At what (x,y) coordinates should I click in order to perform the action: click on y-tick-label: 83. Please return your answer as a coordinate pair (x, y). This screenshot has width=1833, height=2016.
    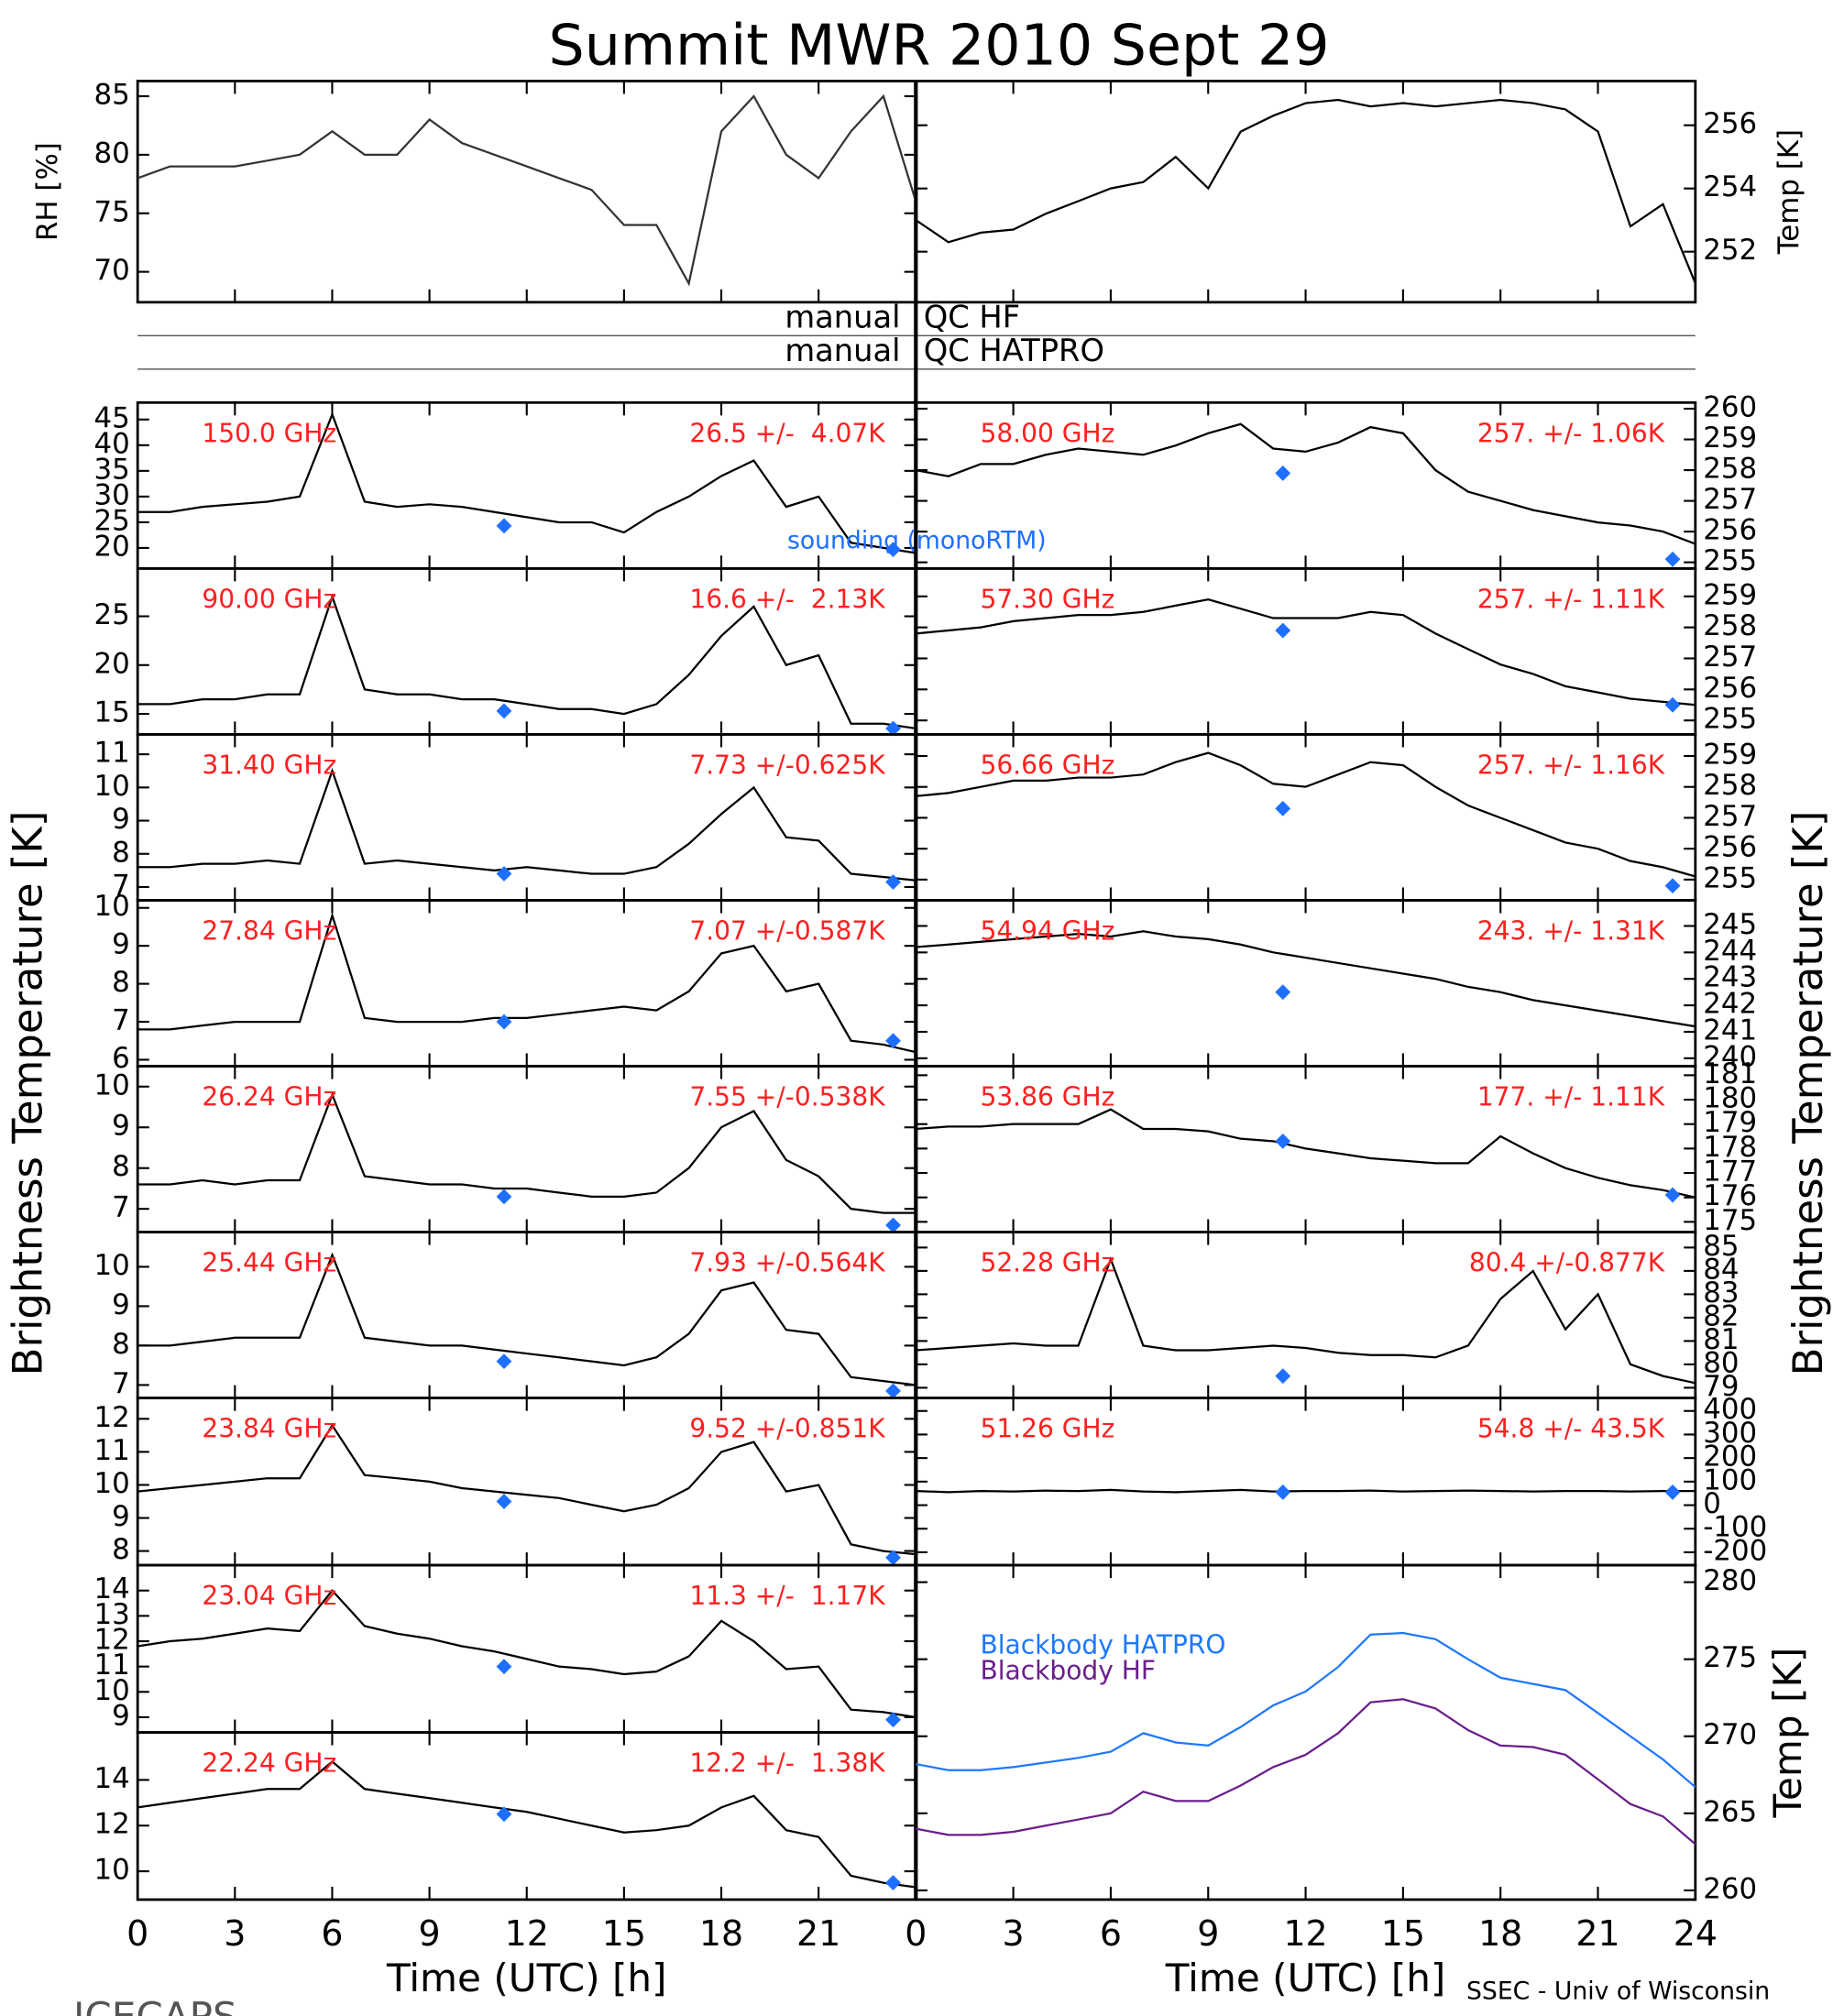
    Looking at the image, I should click on (1721, 1292).